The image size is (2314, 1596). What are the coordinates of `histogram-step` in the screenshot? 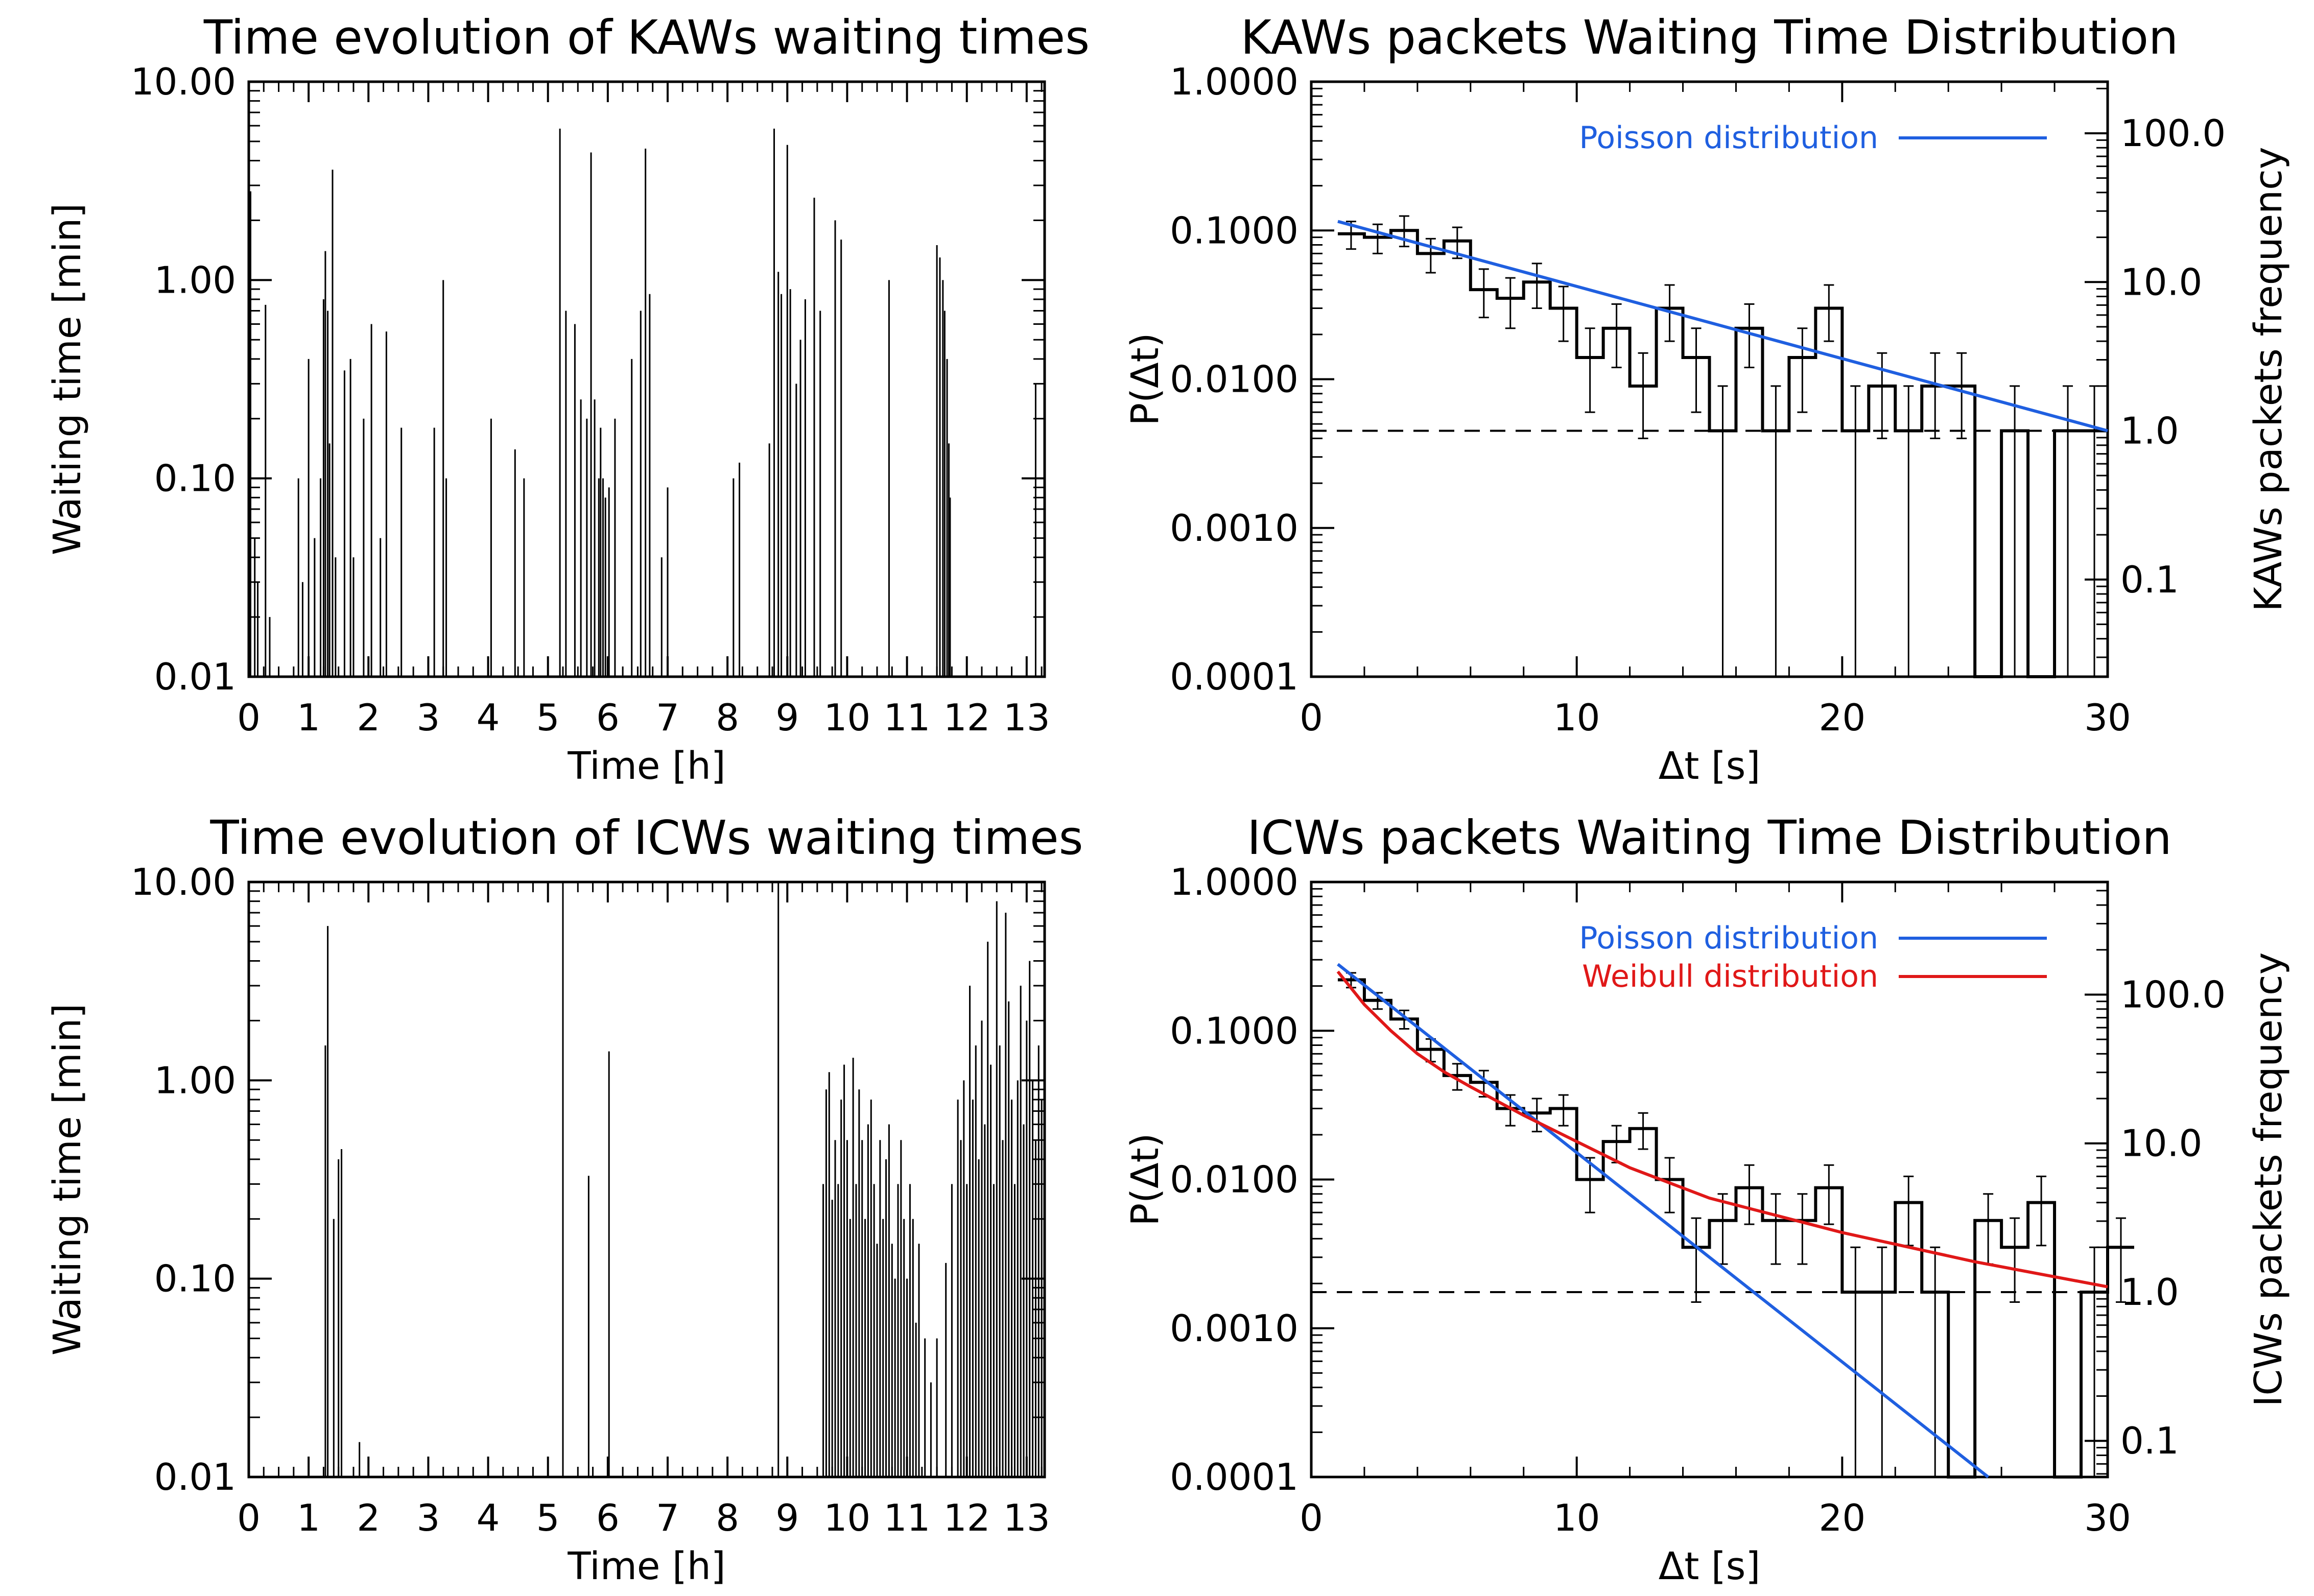 It's located at (1722, 453).